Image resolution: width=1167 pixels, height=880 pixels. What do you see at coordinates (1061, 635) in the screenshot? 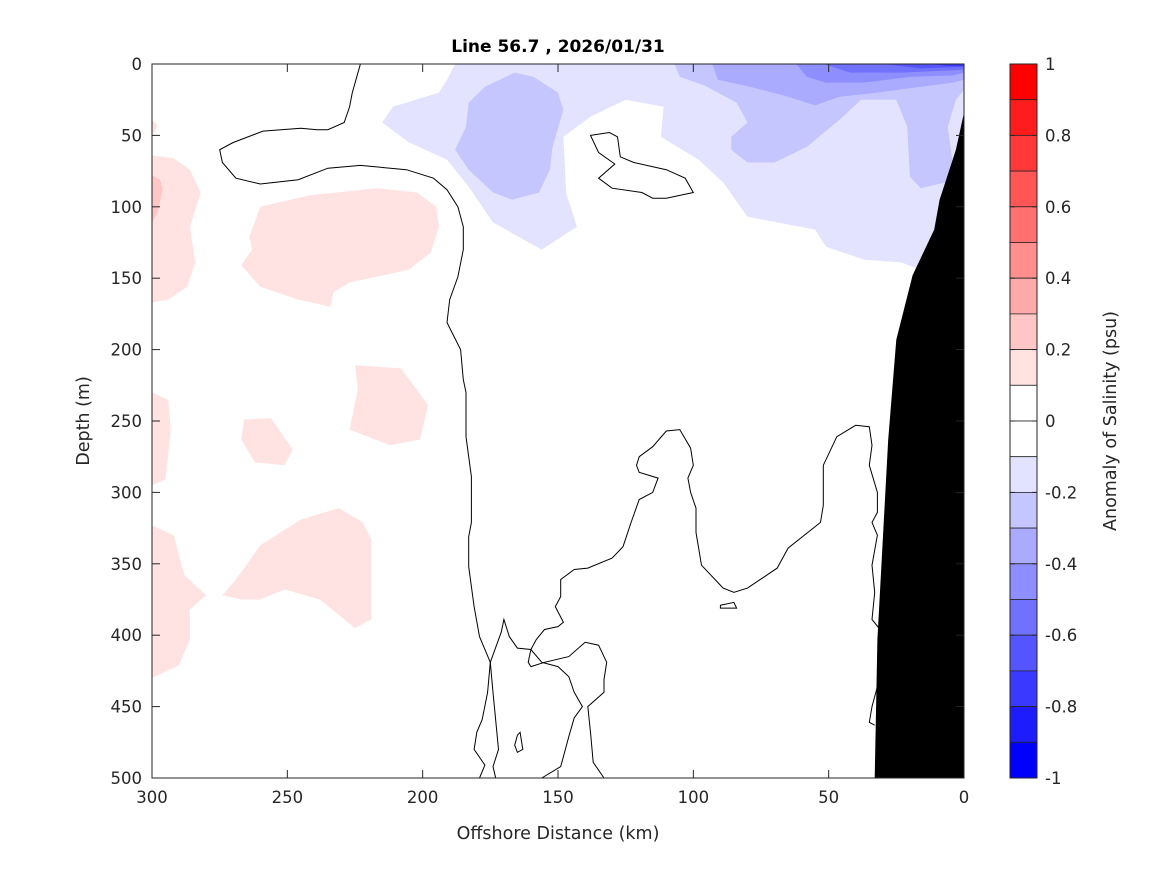
I see `colorbar-tick-label: -0.6` at bounding box center [1061, 635].